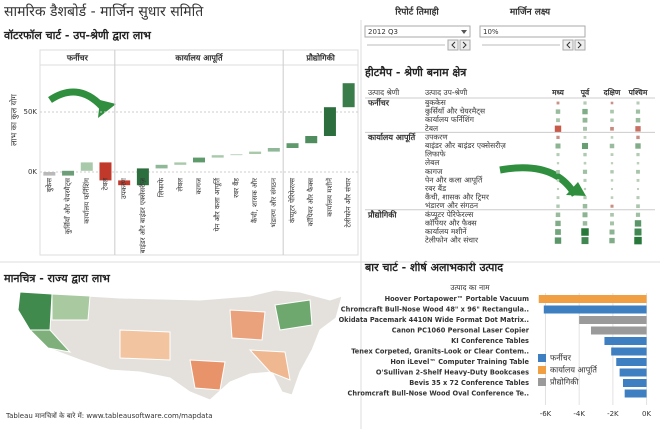 This screenshot has height=429, width=660. What do you see at coordinates (57, 278) in the screenshot?
I see `section-title: मानचित्र - राज्य द्वारा लाभ` at bounding box center [57, 278].